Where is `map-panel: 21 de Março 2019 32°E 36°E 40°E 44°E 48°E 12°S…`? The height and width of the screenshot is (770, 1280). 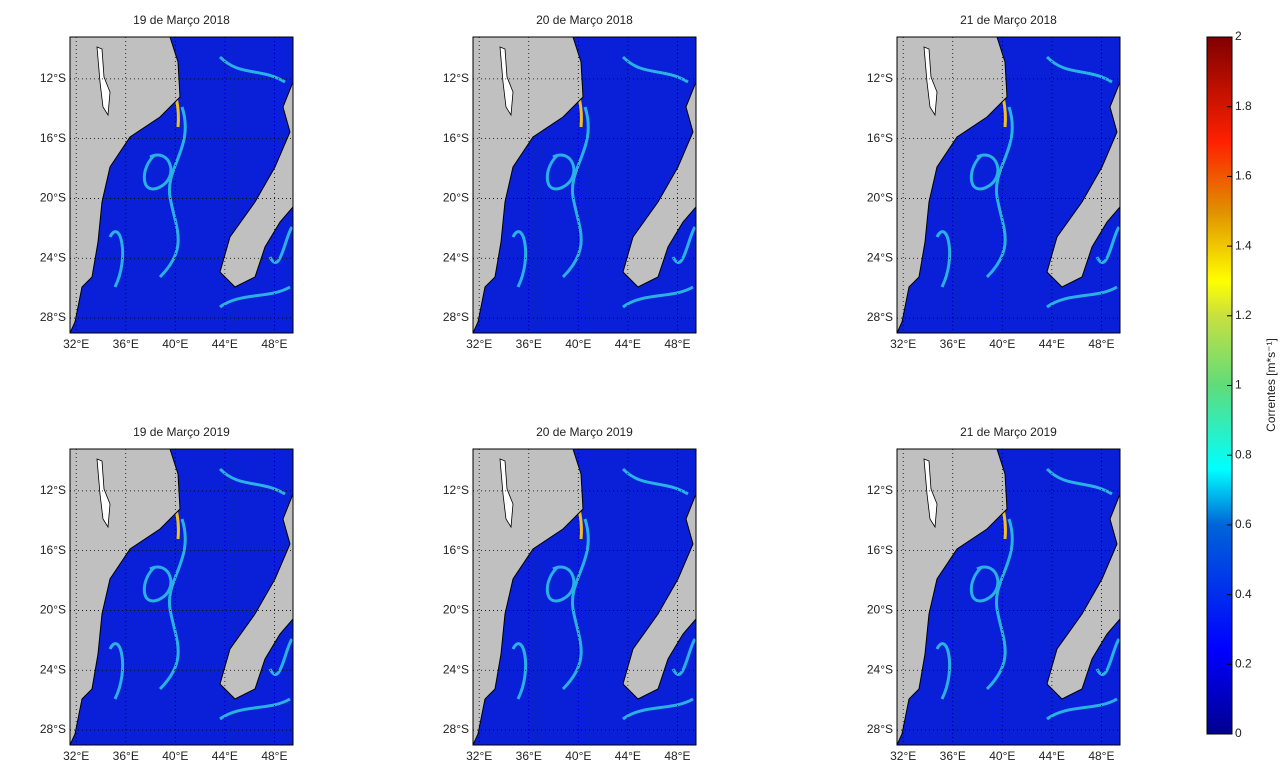
map-panel: 21 de Março 2019 32°E 36°E 40°E 44°E 48°E 12°S… is located at coordinates (994, 594).